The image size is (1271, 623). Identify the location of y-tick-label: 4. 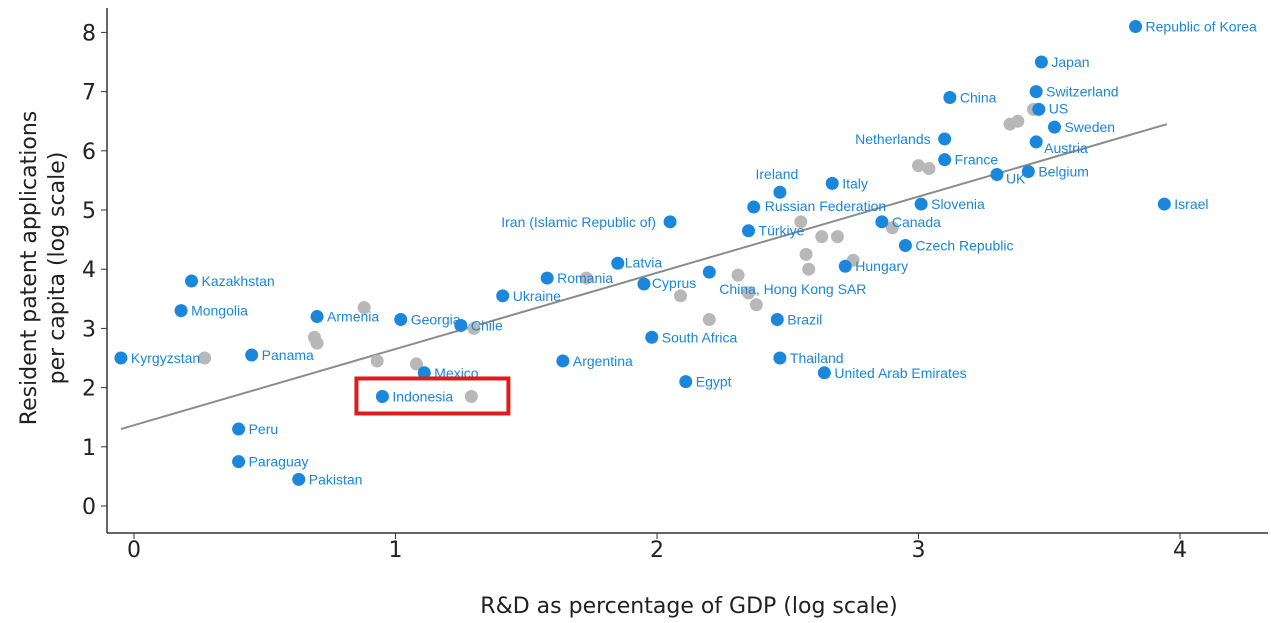
(89, 270).